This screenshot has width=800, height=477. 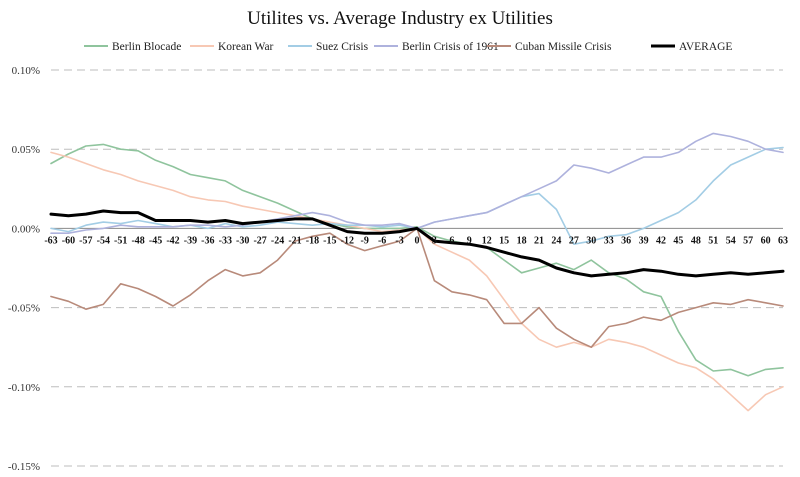 I want to click on y-tick-label: -0.10%, so click(x=24, y=388).